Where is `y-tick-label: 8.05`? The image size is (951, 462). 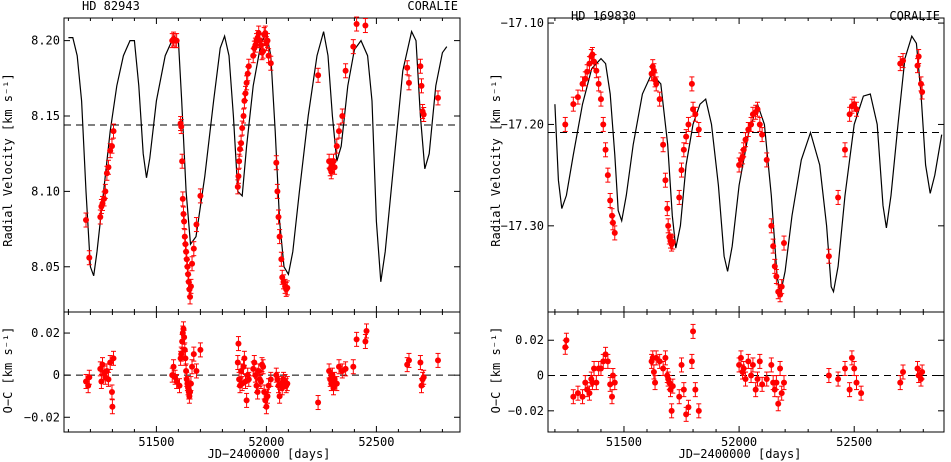 y-tick-label: 8.05 is located at coordinates (45, 267).